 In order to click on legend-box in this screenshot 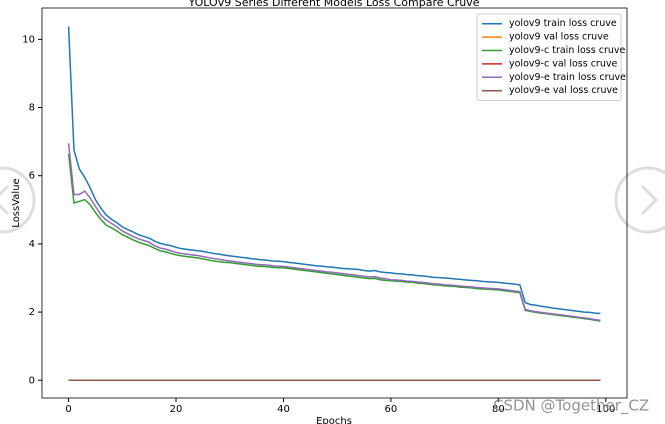, I will do `click(549, 57)`.